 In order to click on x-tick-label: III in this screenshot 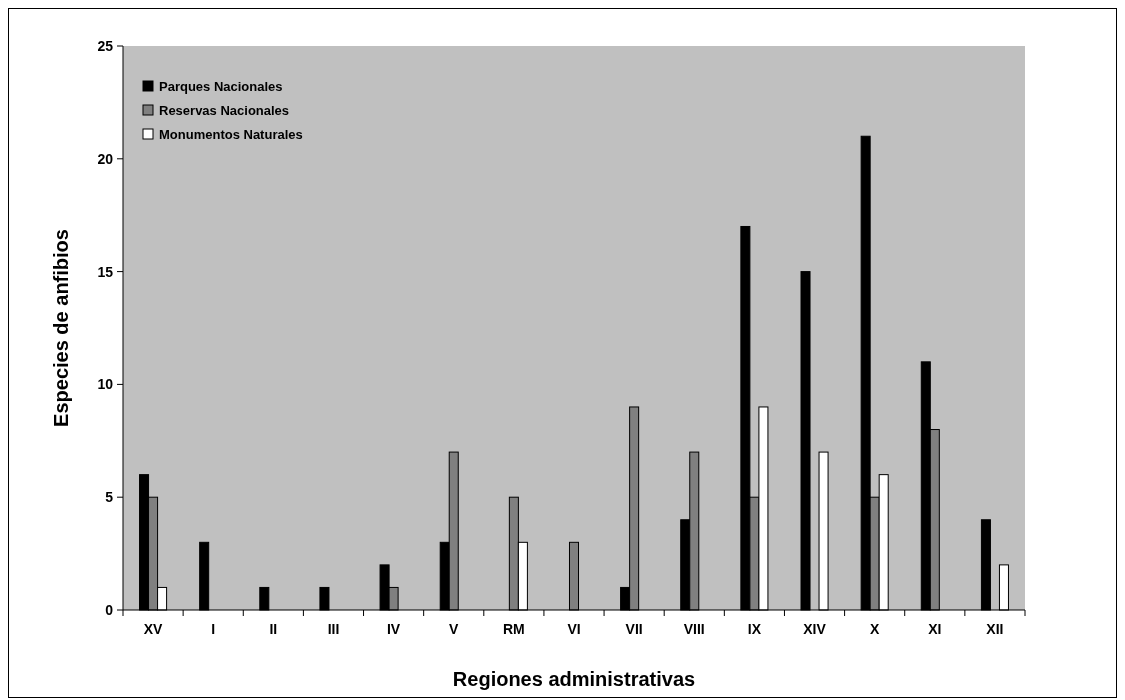, I will do `click(333, 629)`.